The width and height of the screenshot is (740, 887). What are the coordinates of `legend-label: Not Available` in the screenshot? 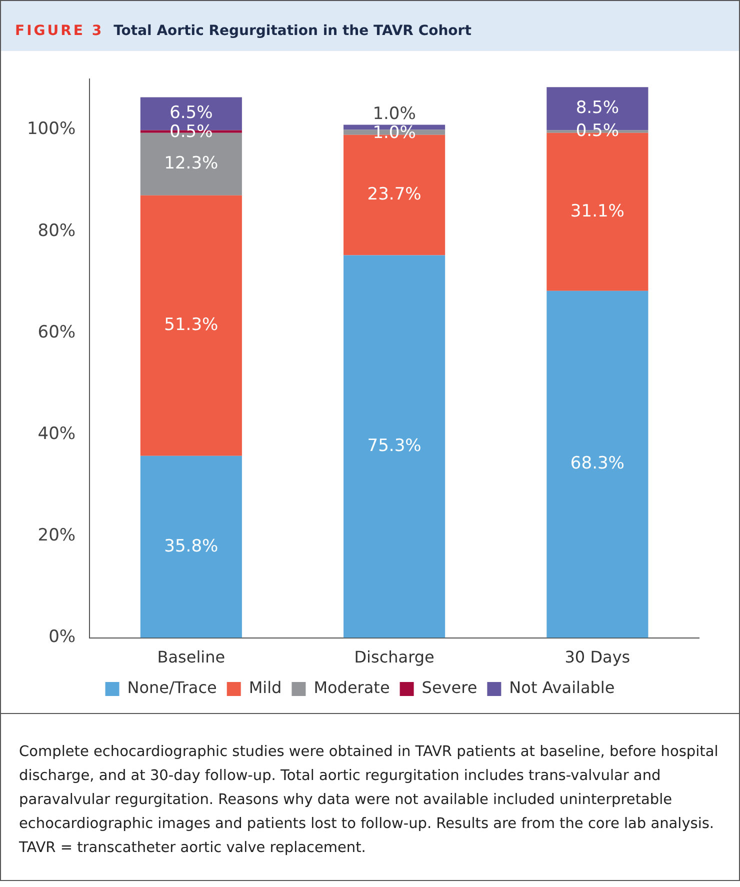 It's located at (562, 688).